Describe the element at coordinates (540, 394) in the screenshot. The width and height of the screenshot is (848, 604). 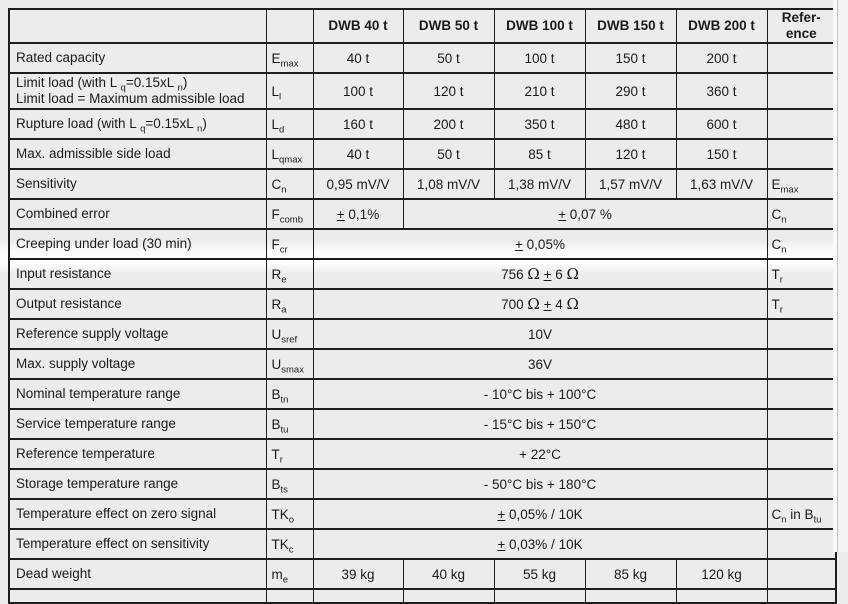
I see `spec-value: - 10°C bis + 100°C` at that location.